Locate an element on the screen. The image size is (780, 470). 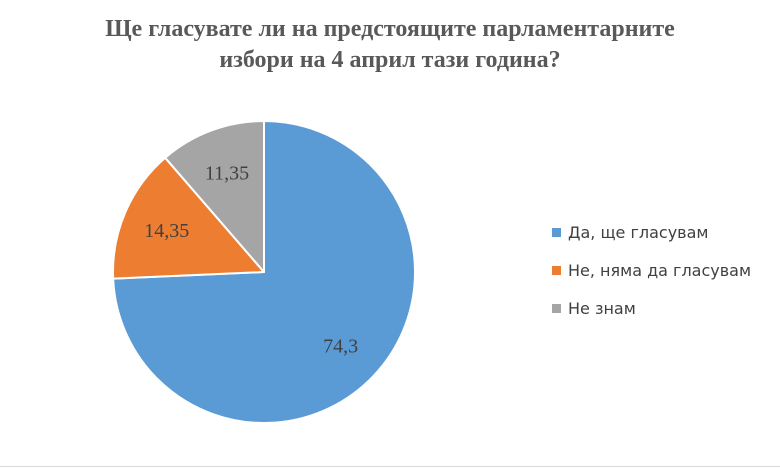
legend-item-no: Не, няма да гласувам is located at coordinates (651, 270).